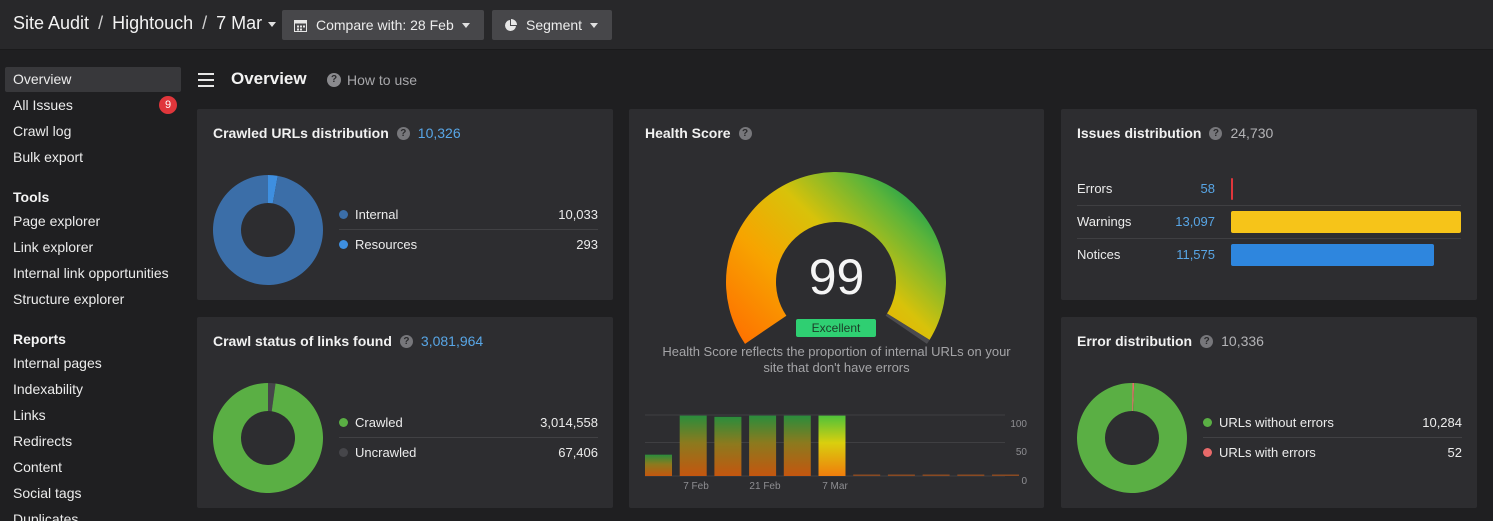  What do you see at coordinates (301, 133) in the screenshot?
I see `card-title: Crawled URLs distribution` at bounding box center [301, 133].